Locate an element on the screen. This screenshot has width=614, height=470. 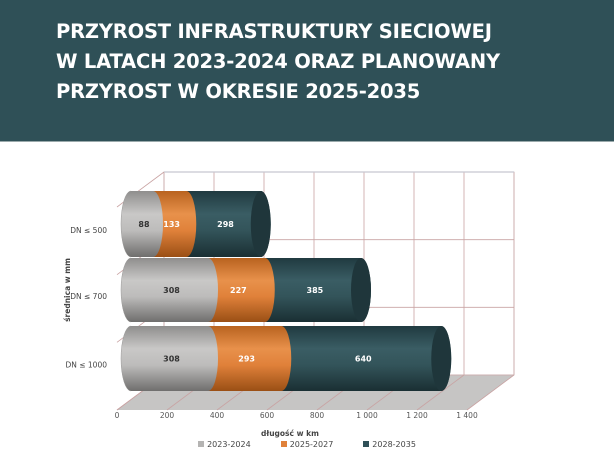
title-line-1: PRZYROST INFRASTRUKTURY SIECIOWEJ is located at coordinates (274, 31).